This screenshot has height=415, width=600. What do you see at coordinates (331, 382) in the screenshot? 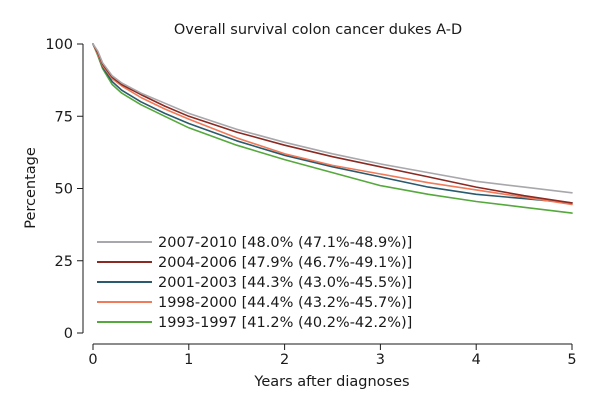
I see `x-axis-title: Years after diagnoses` at bounding box center [331, 382].